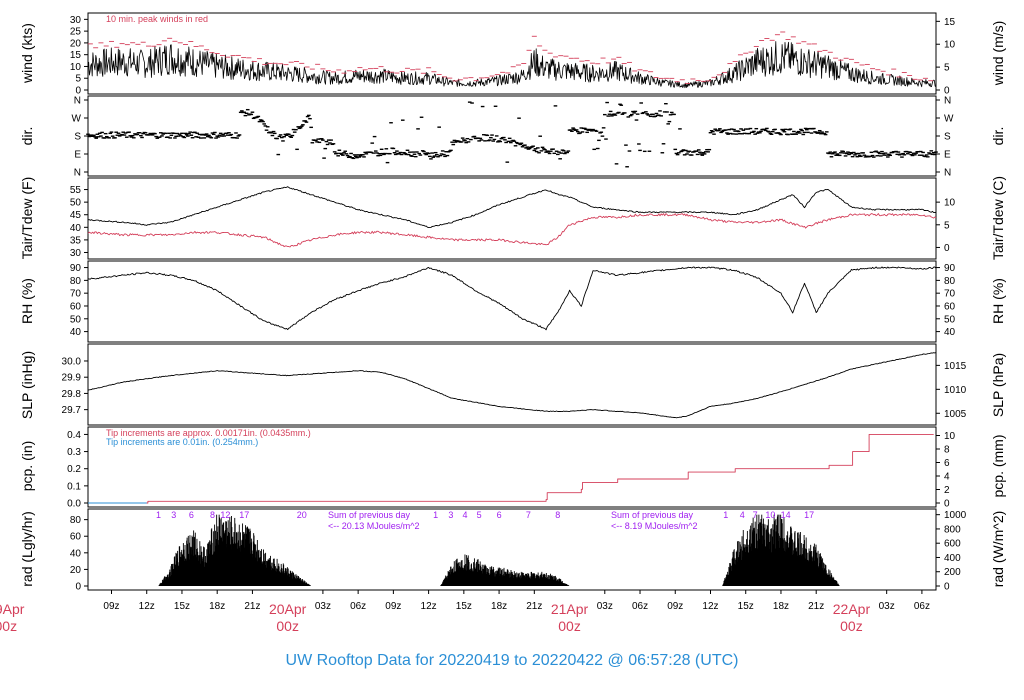 Image resolution: width=1024 pixels, height=700 pixels. I want to click on temp-tick-label-R: 0, so click(947, 248).